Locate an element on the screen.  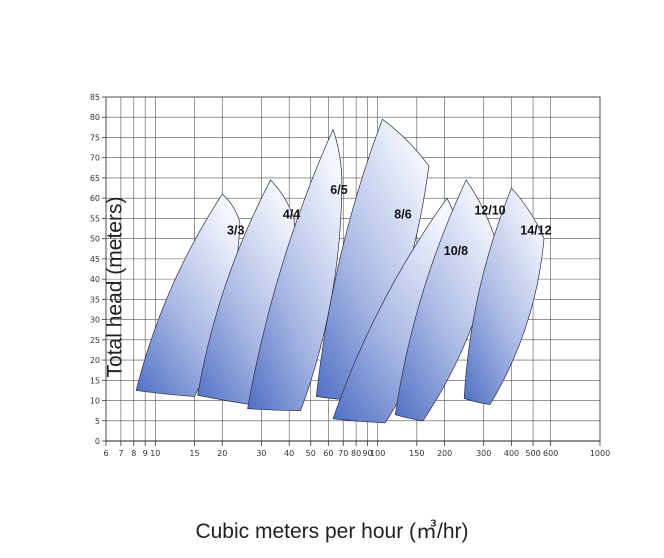
x-tick-label: 100 is located at coordinates (377, 453).